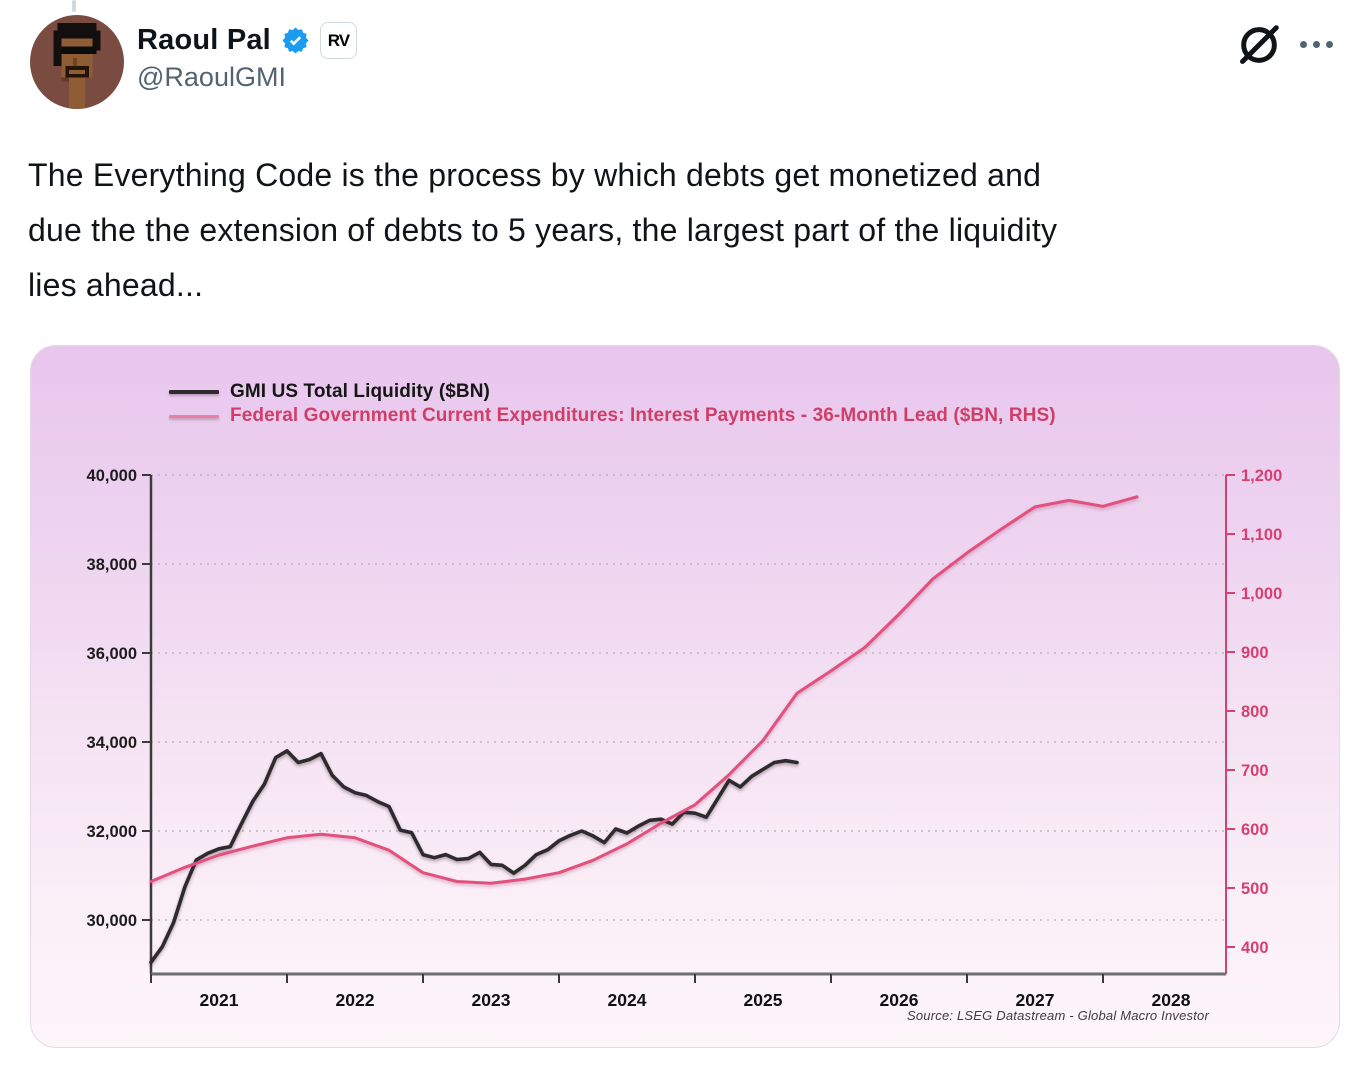 The height and width of the screenshot is (1065, 1369). I want to click on left-axis-tick-label: 30,000, so click(112, 921).